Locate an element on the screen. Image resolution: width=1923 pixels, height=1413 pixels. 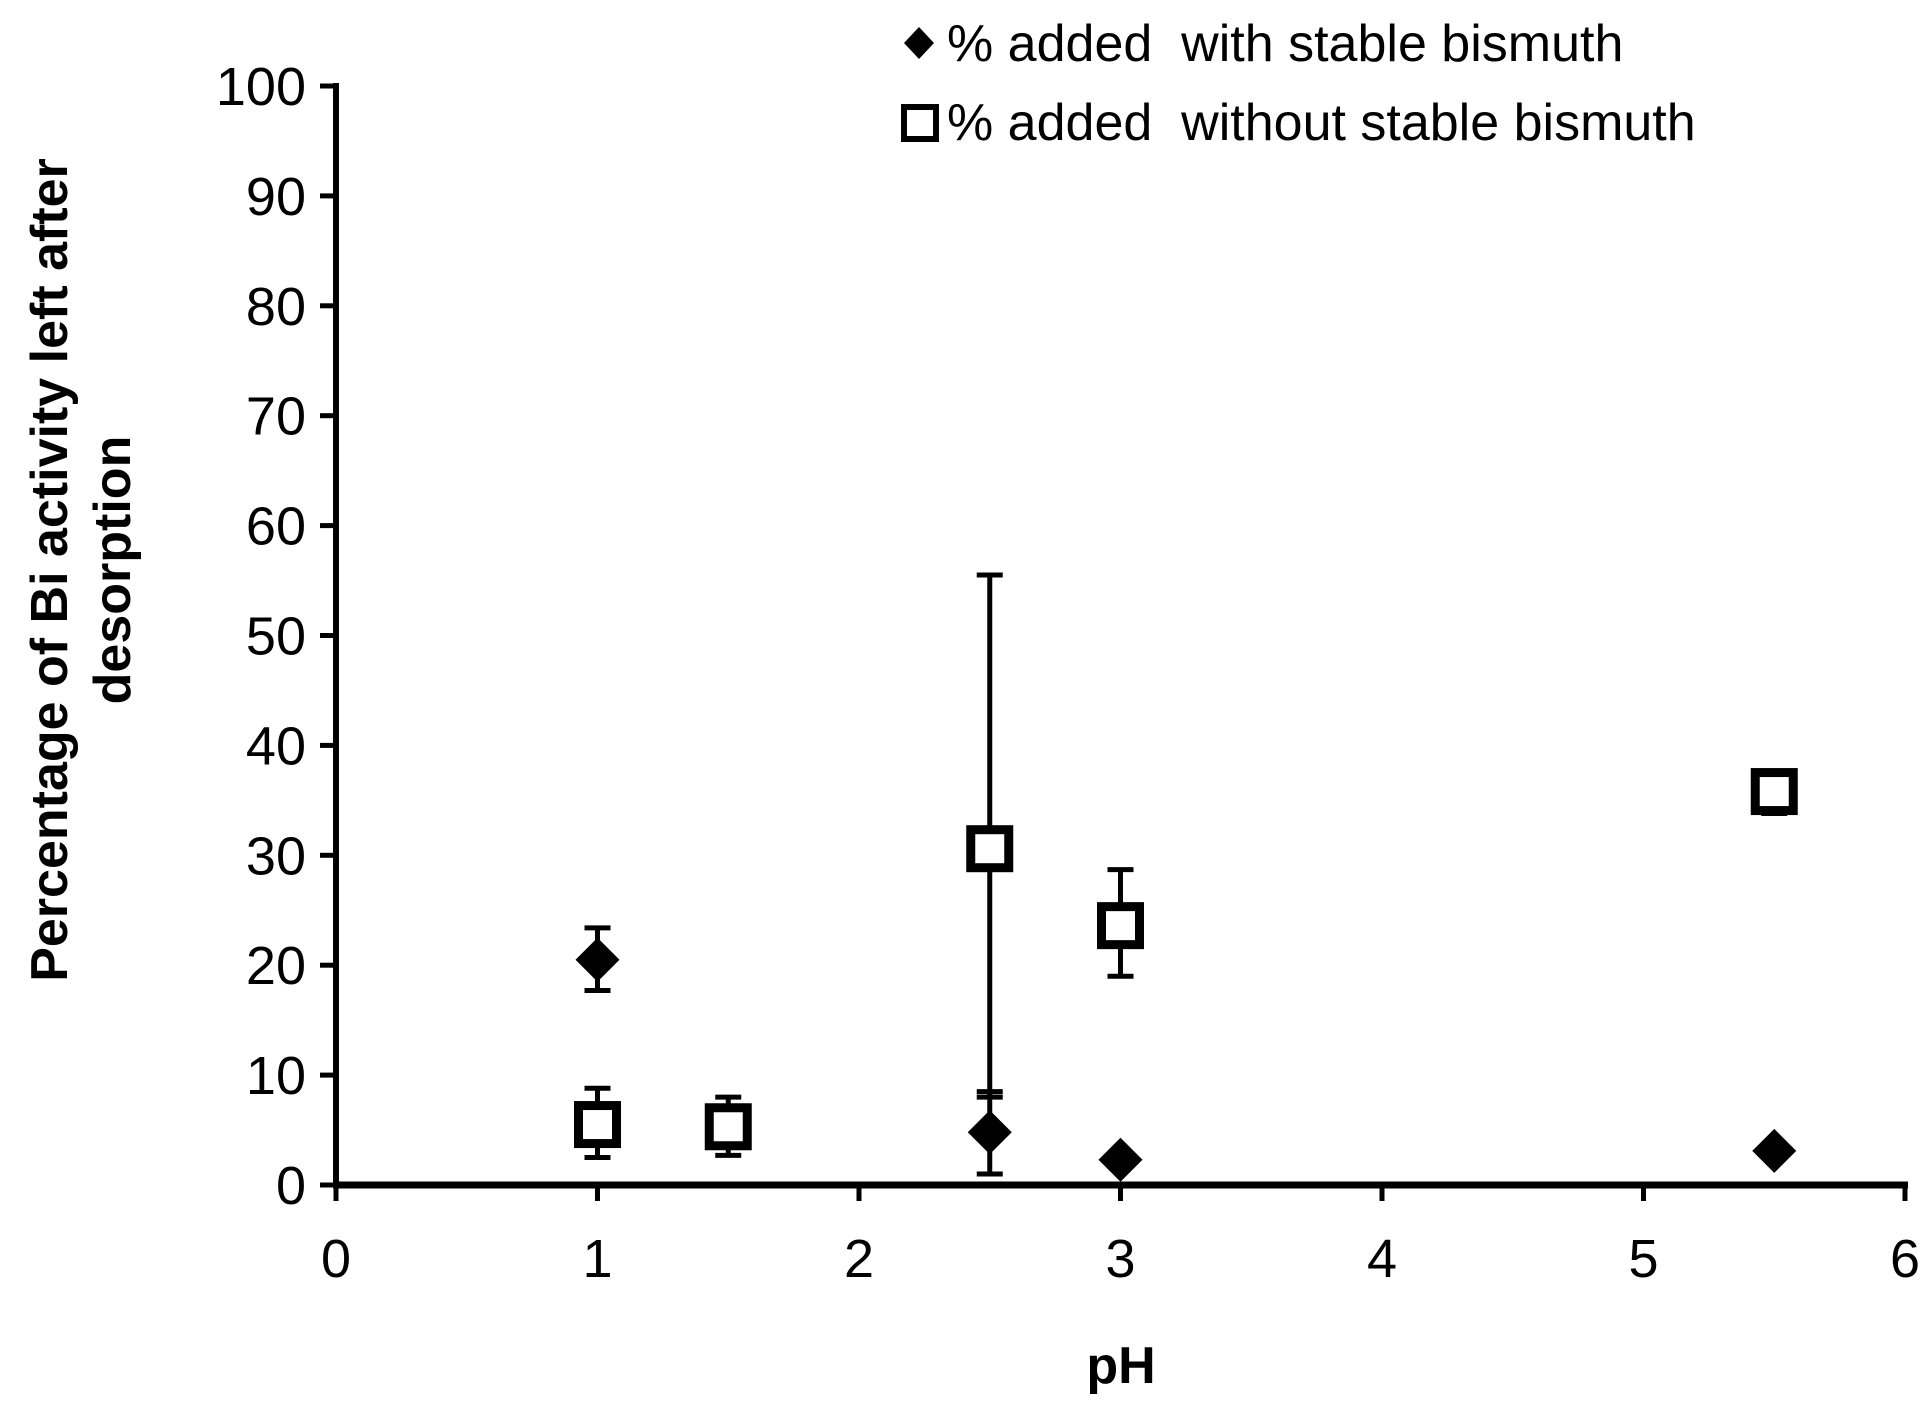
legend-square-marker is located at coordinates (920, 123).